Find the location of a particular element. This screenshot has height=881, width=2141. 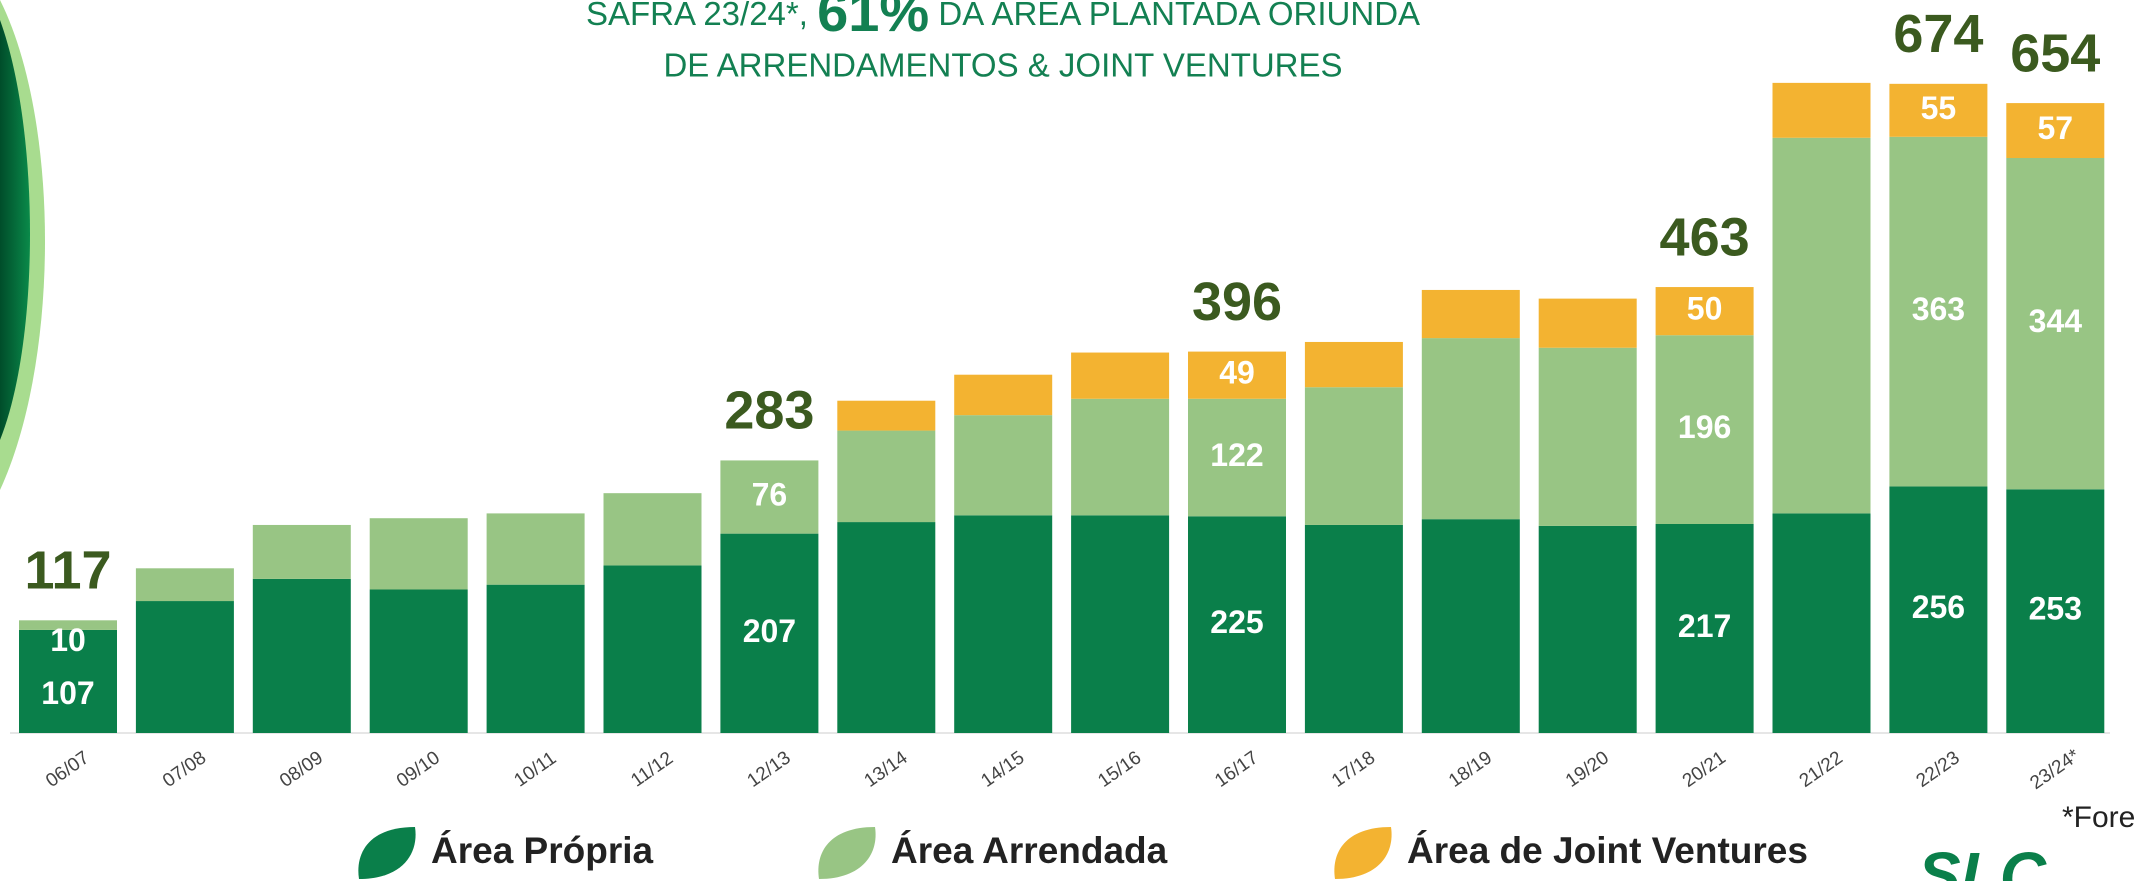

title-highlight: 61% is located at coordinates (873, 21).